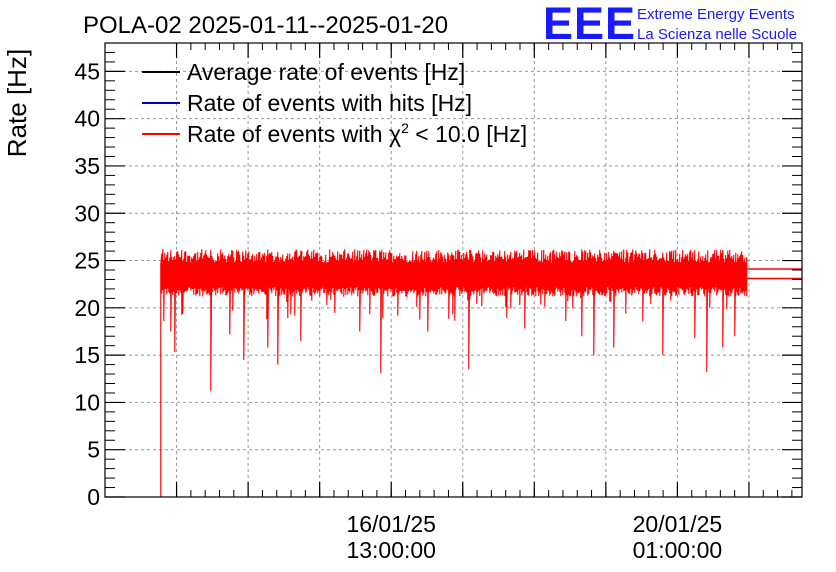 The width and height of the screenshot is (836, 572). I want to click on y-axis-label: Rate [Hz], so click(17, 103).